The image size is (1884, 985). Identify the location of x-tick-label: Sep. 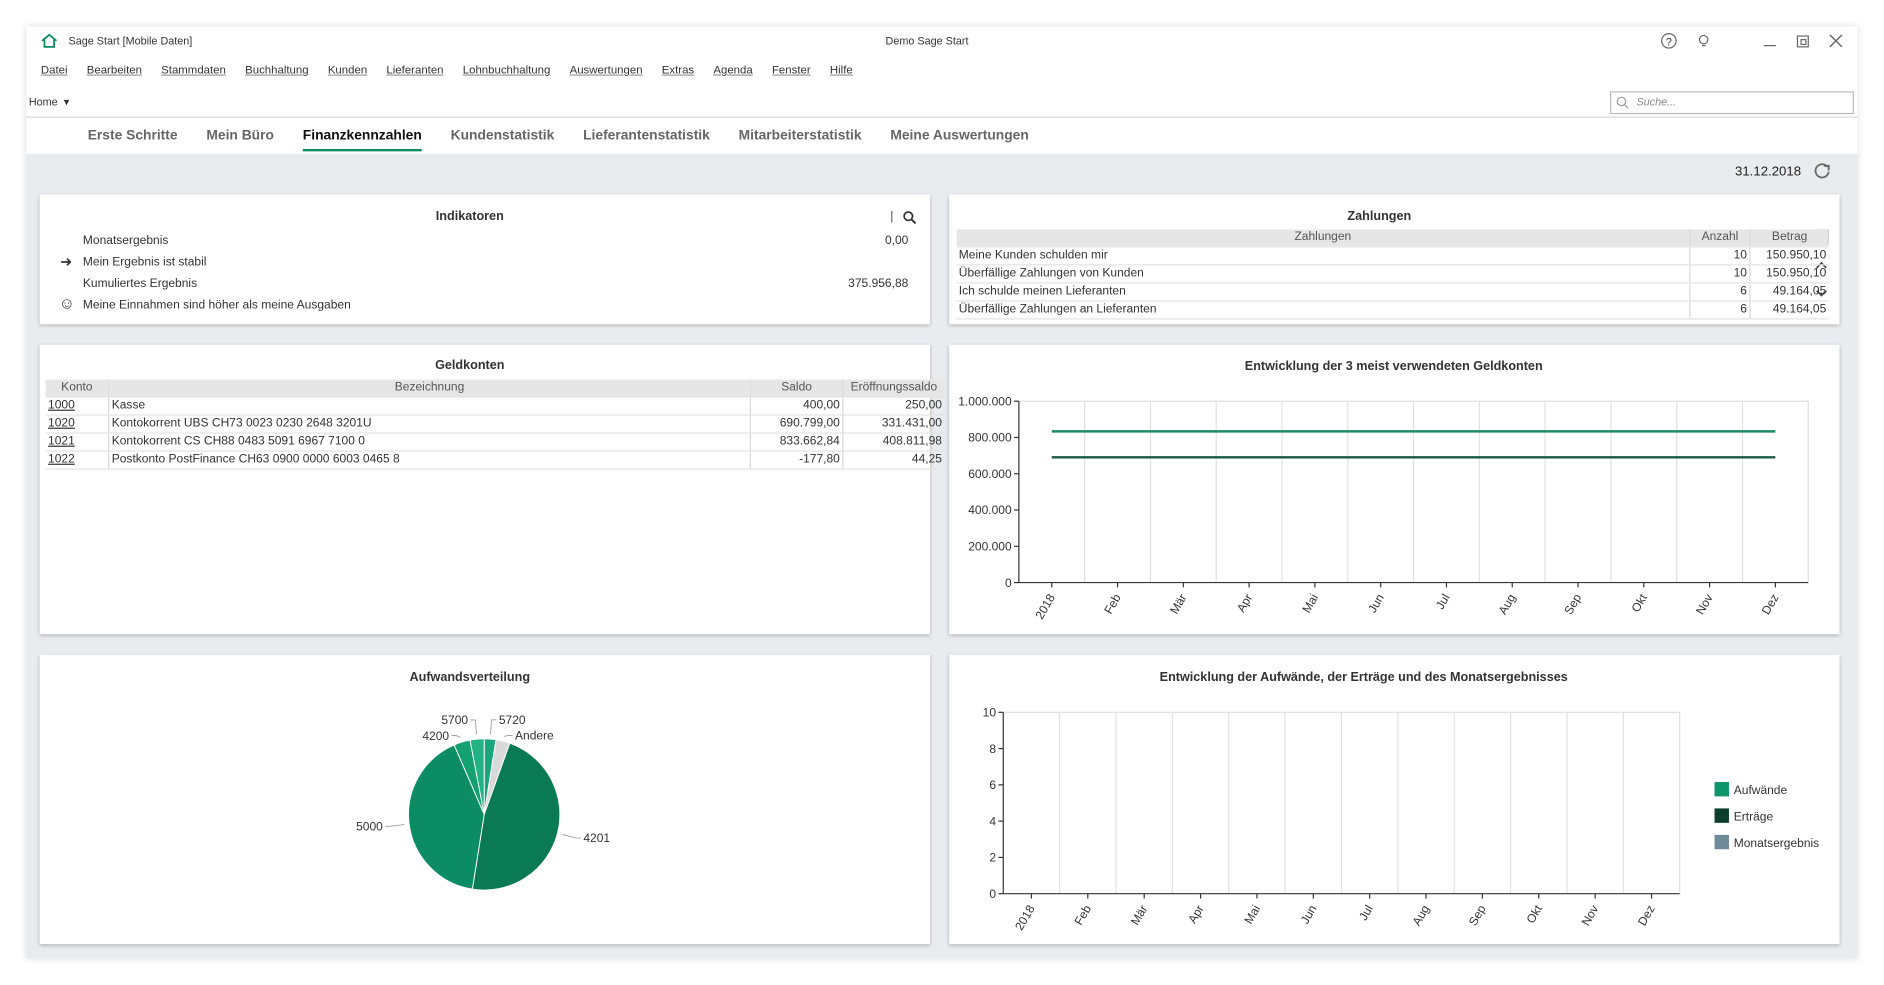
(1572, 604).